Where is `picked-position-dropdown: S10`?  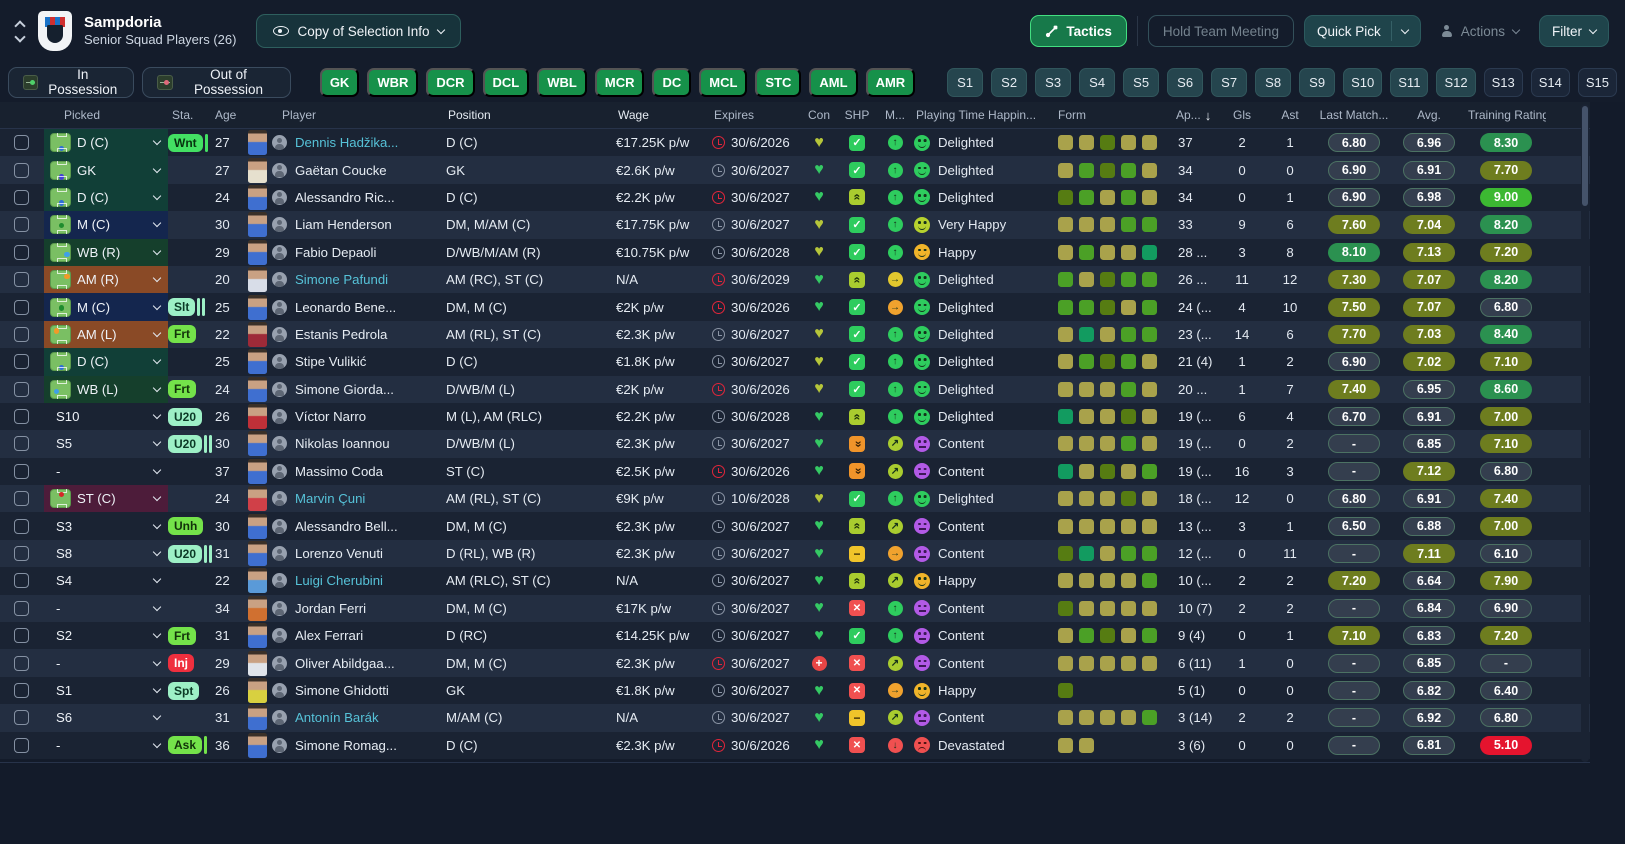
picked-position-dropdown: S10 is located at coordinates (106, 416).